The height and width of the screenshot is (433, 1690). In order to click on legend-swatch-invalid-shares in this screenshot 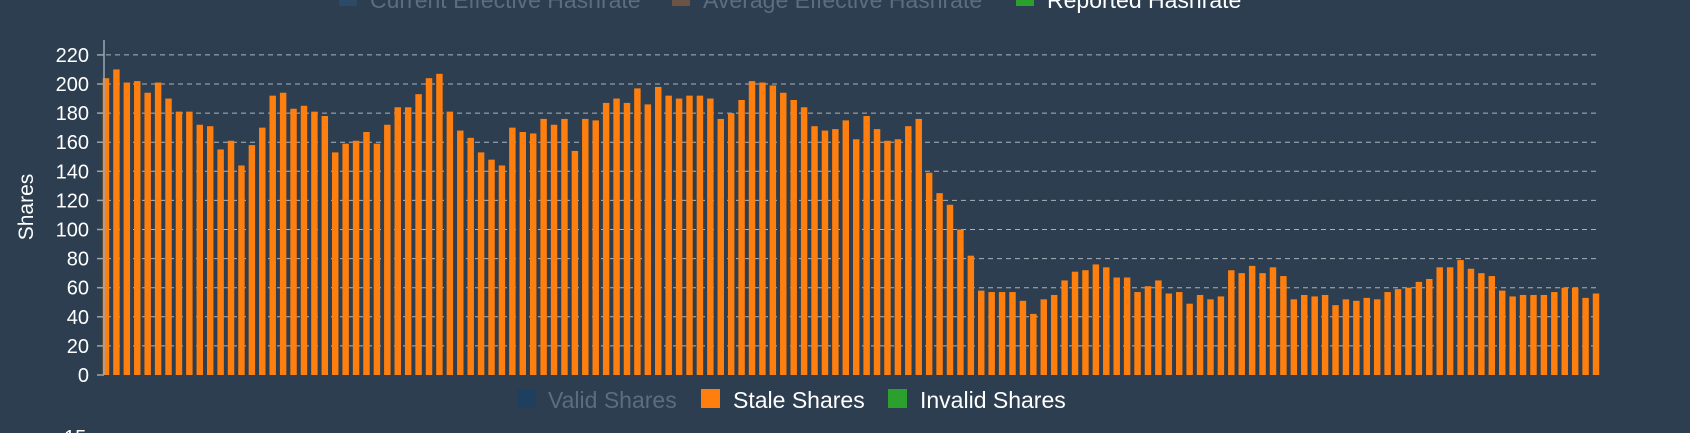, I will do `click(897, 398)`.